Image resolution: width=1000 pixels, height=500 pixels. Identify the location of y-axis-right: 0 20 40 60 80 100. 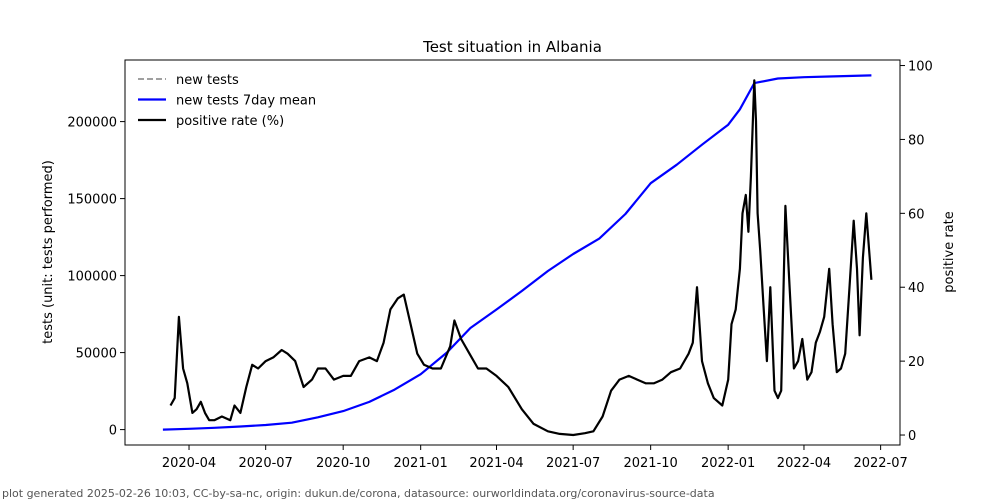
(916, 252).